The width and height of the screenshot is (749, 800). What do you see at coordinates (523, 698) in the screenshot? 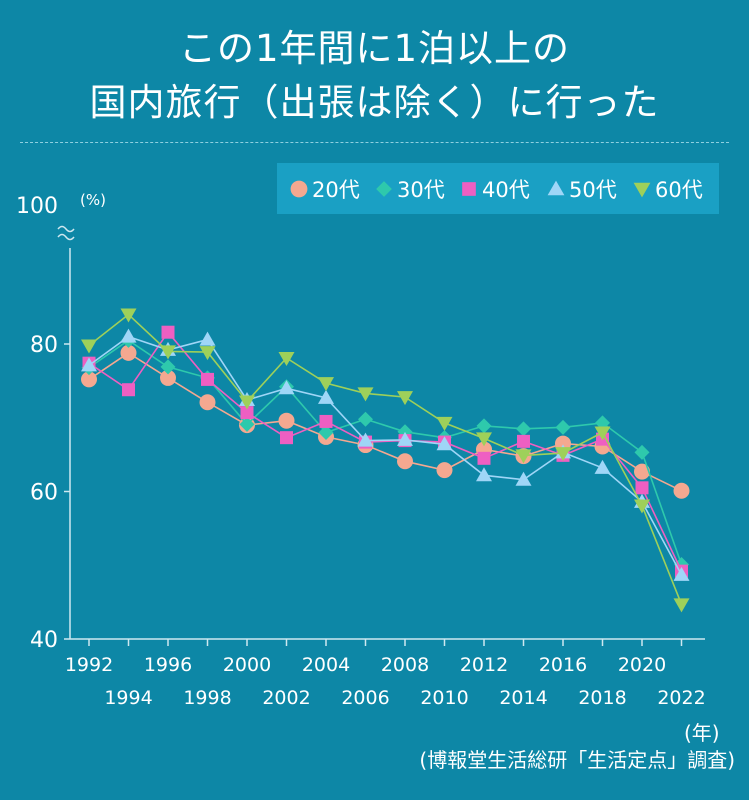
I see `x-tick-label: 2014` at bounding box center [523, 698].